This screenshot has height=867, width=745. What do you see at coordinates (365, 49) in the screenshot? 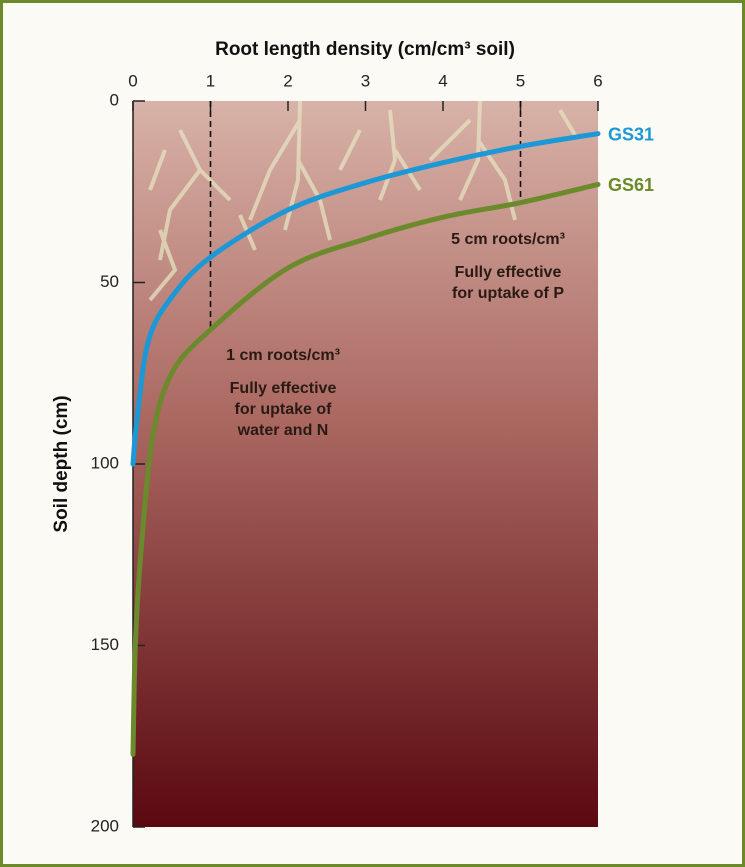
I see `x-axis-title: Root length density (cm/cm³ soil)` at bounding box center [365, 49].